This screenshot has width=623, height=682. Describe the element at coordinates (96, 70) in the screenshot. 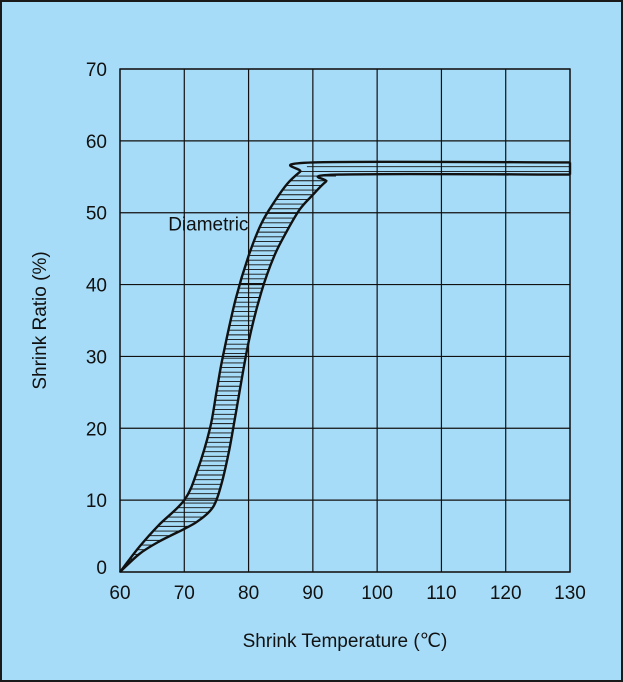

I see `y-tick-label-70: 70` at that location.